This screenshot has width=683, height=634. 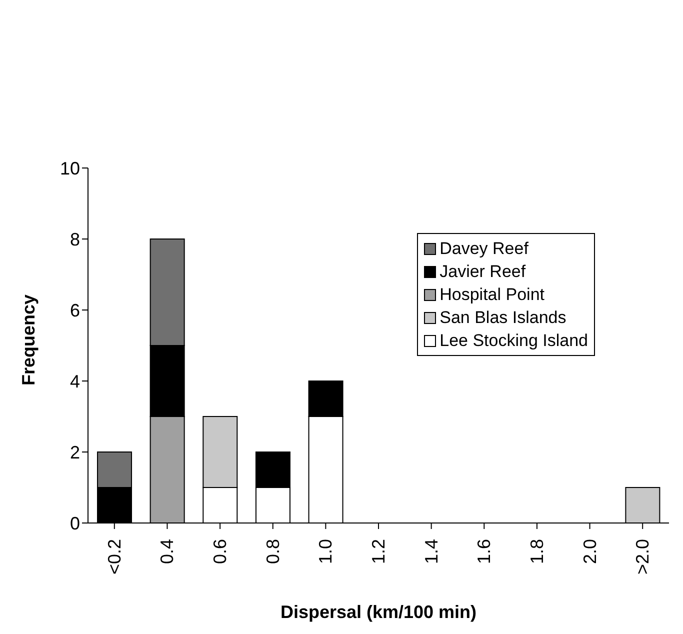 What do you see at coordinates (378, 612) in the screenshot?
I see `x-axis-title: Dispersal (km/100 min)` at bounding box center [378, 612].